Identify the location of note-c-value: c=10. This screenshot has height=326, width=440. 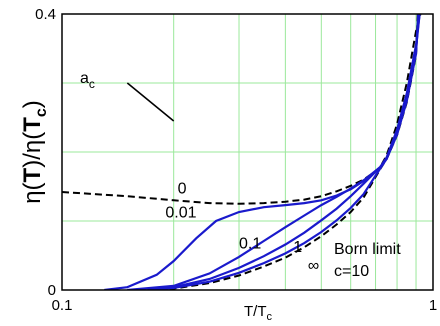
(351, 271).